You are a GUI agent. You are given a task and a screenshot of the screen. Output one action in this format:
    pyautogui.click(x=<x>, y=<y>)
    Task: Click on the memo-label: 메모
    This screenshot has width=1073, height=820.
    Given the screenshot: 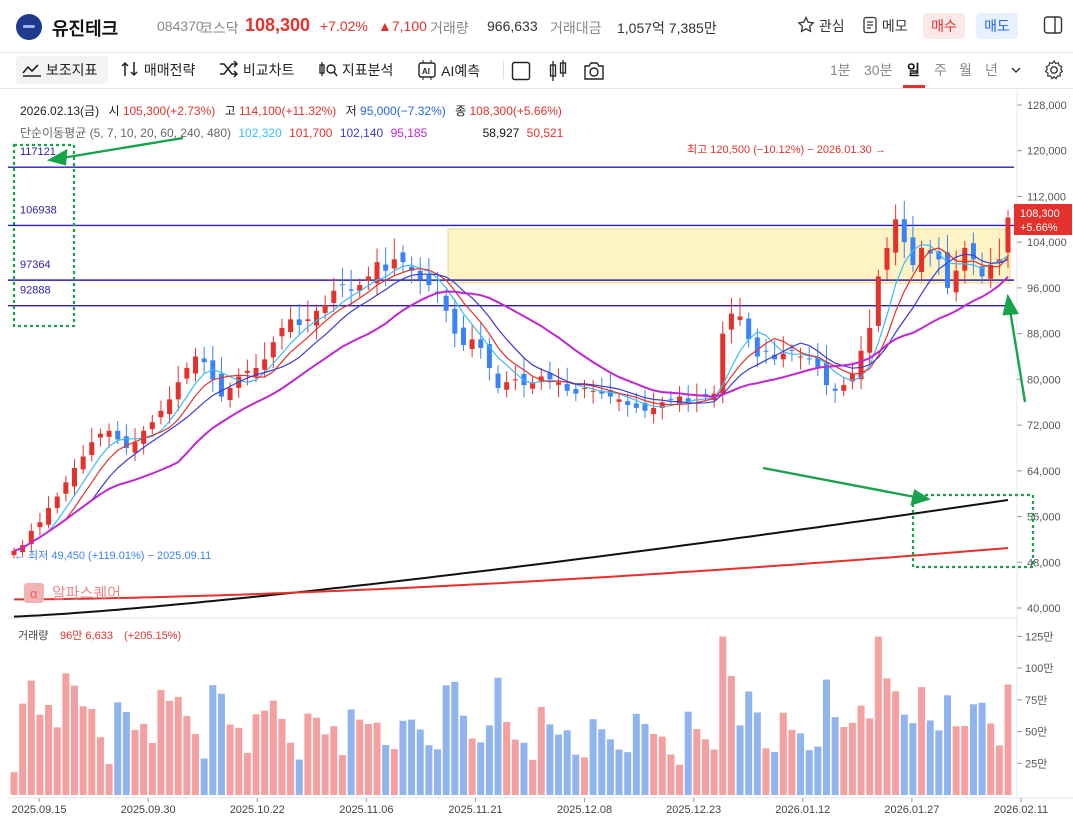 What is the action you would take?
    pyautogui.click(x=894, y=26)
    